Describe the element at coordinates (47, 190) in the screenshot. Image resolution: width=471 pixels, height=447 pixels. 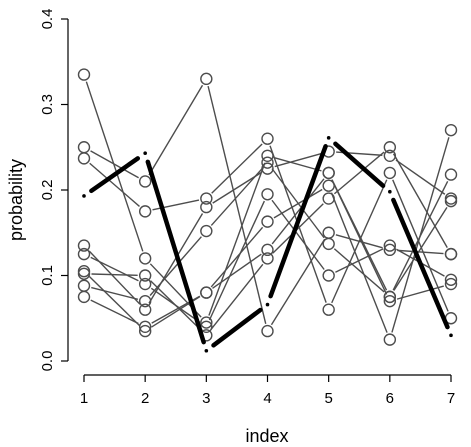
I see `y-tick-label: 0.2` at that location.